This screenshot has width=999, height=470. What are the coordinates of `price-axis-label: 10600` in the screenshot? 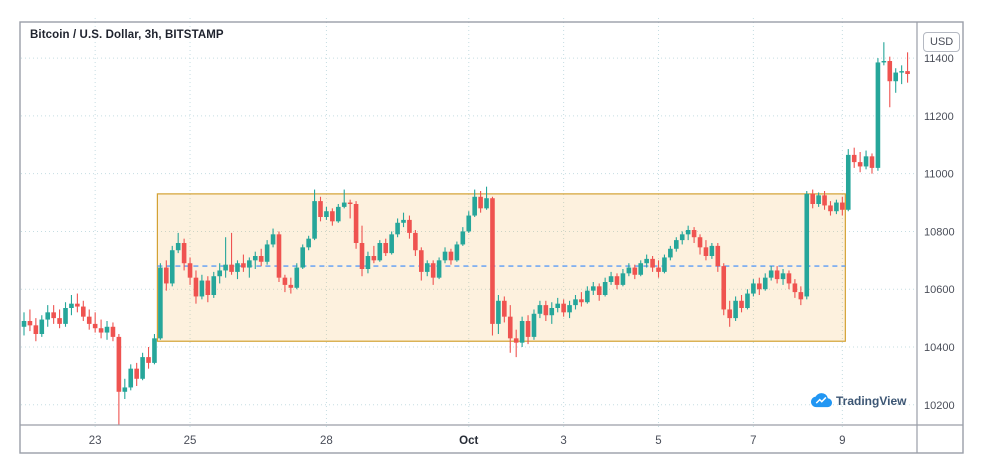 It's located at (939, 290).